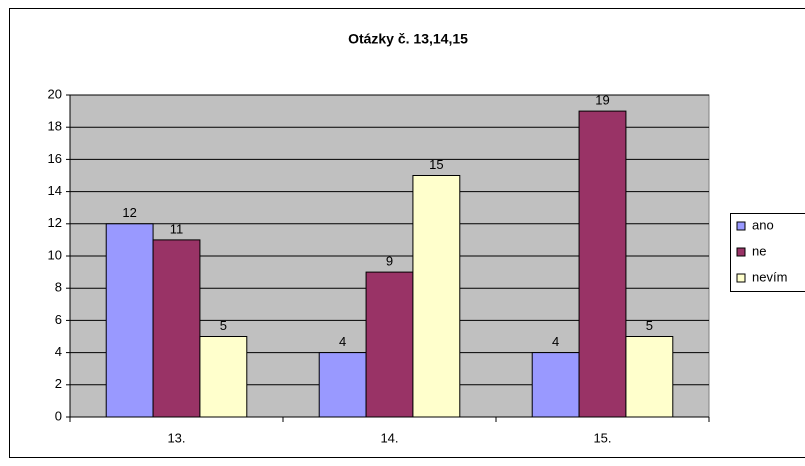 The height and width of the screenshot is (466, 805). What do you see at coordinates (389, 261) in the screenshot?
I see `value-label: 9` at bounding box center [389, 261].